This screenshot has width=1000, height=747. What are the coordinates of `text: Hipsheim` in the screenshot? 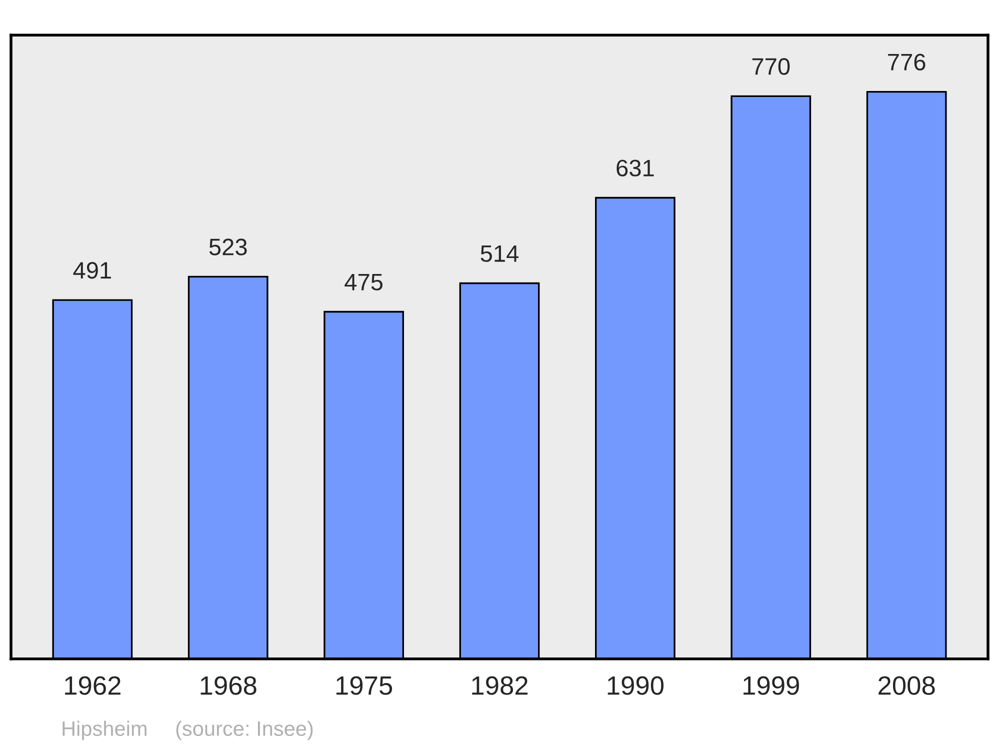 It's located at (104, 730).